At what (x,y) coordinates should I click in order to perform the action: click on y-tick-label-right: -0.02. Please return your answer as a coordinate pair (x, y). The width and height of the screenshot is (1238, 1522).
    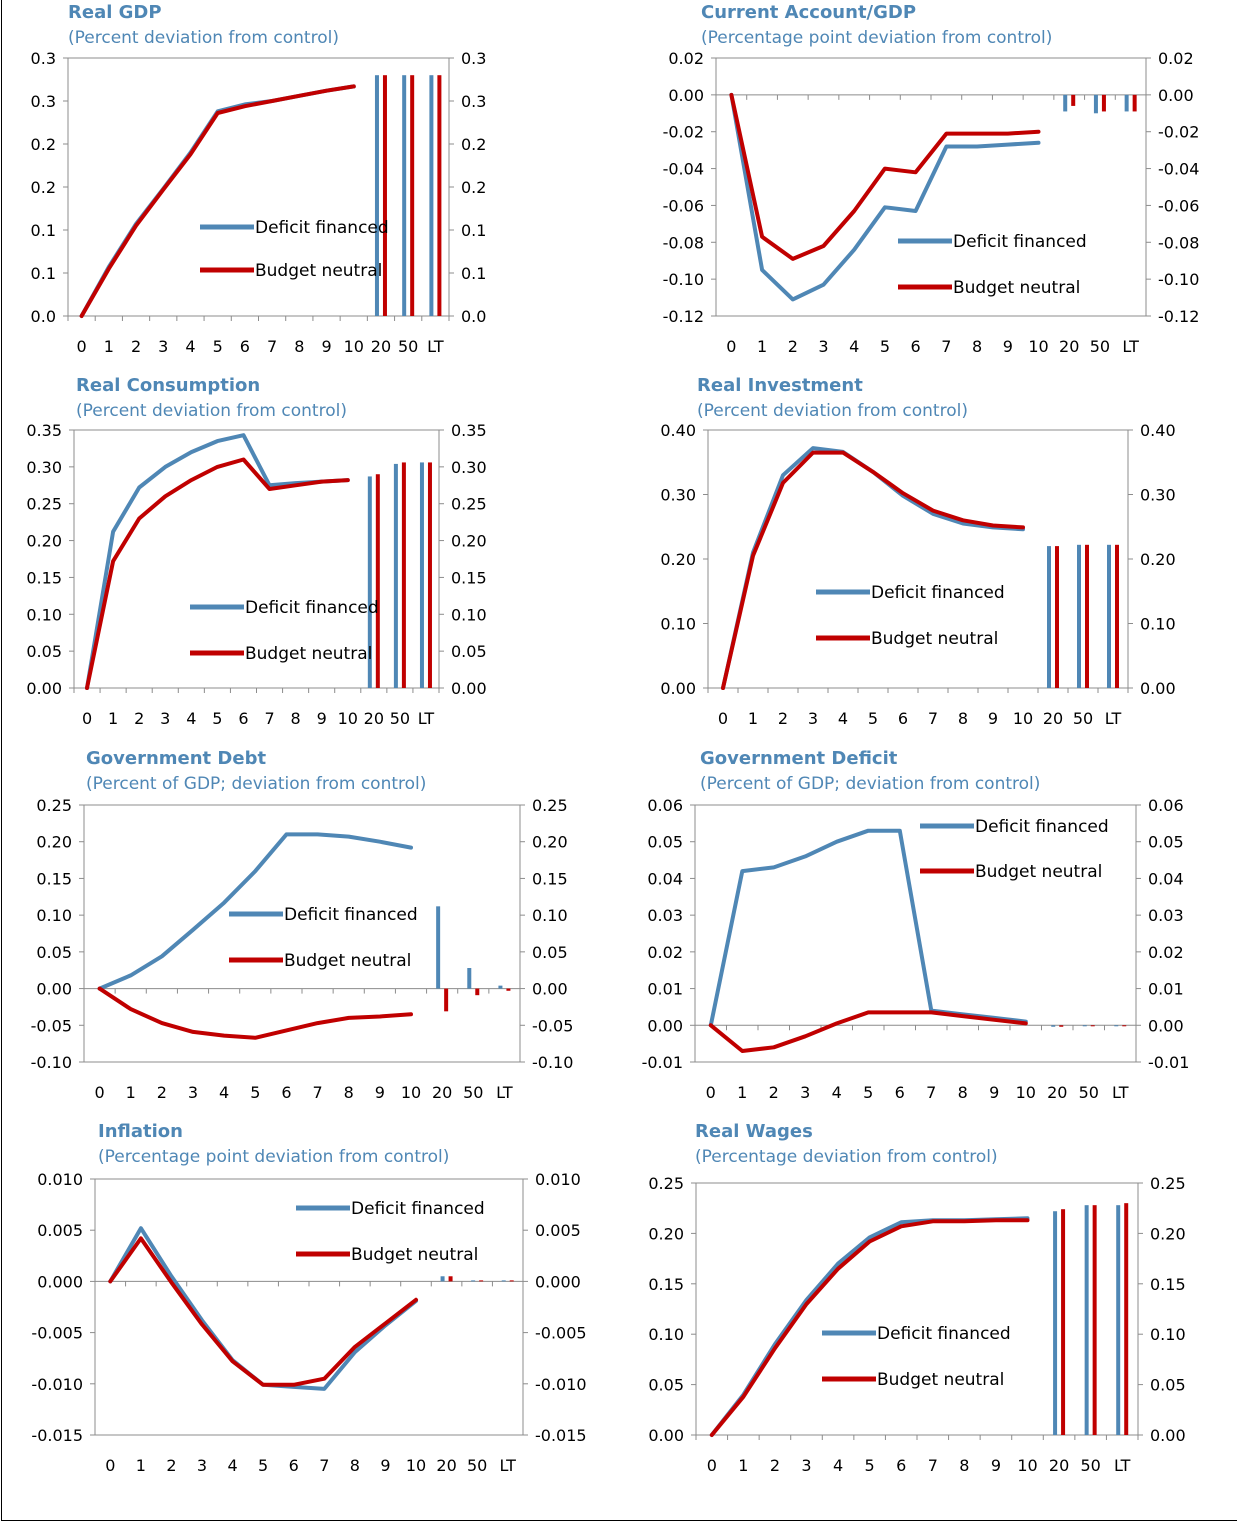
    Looking at the image, I should click on (1178, 132).